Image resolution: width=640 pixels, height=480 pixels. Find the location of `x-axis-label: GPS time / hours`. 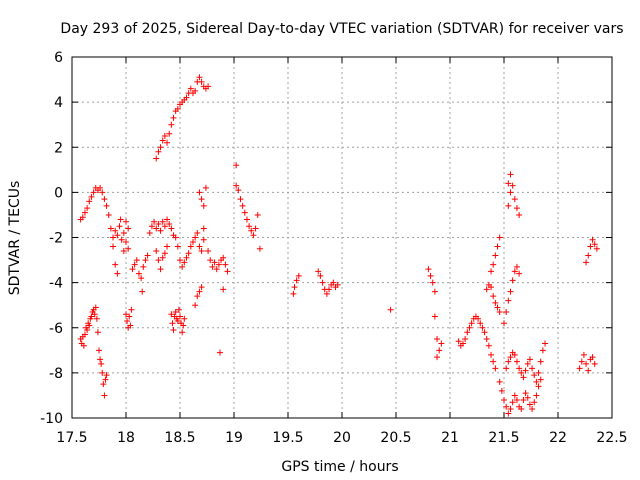

x-axis-label: GPS time / hours is located at coordinates (339, 467).